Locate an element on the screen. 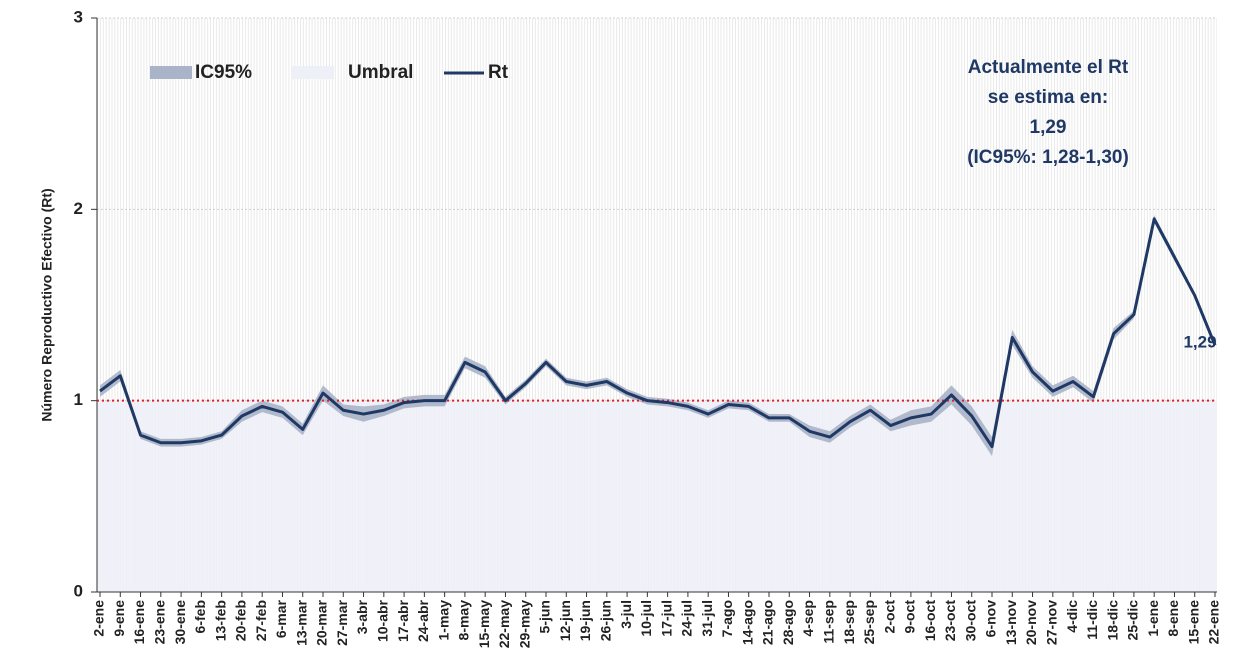  x-tick-label: 15-ene is located at coordinates (1193, 622).